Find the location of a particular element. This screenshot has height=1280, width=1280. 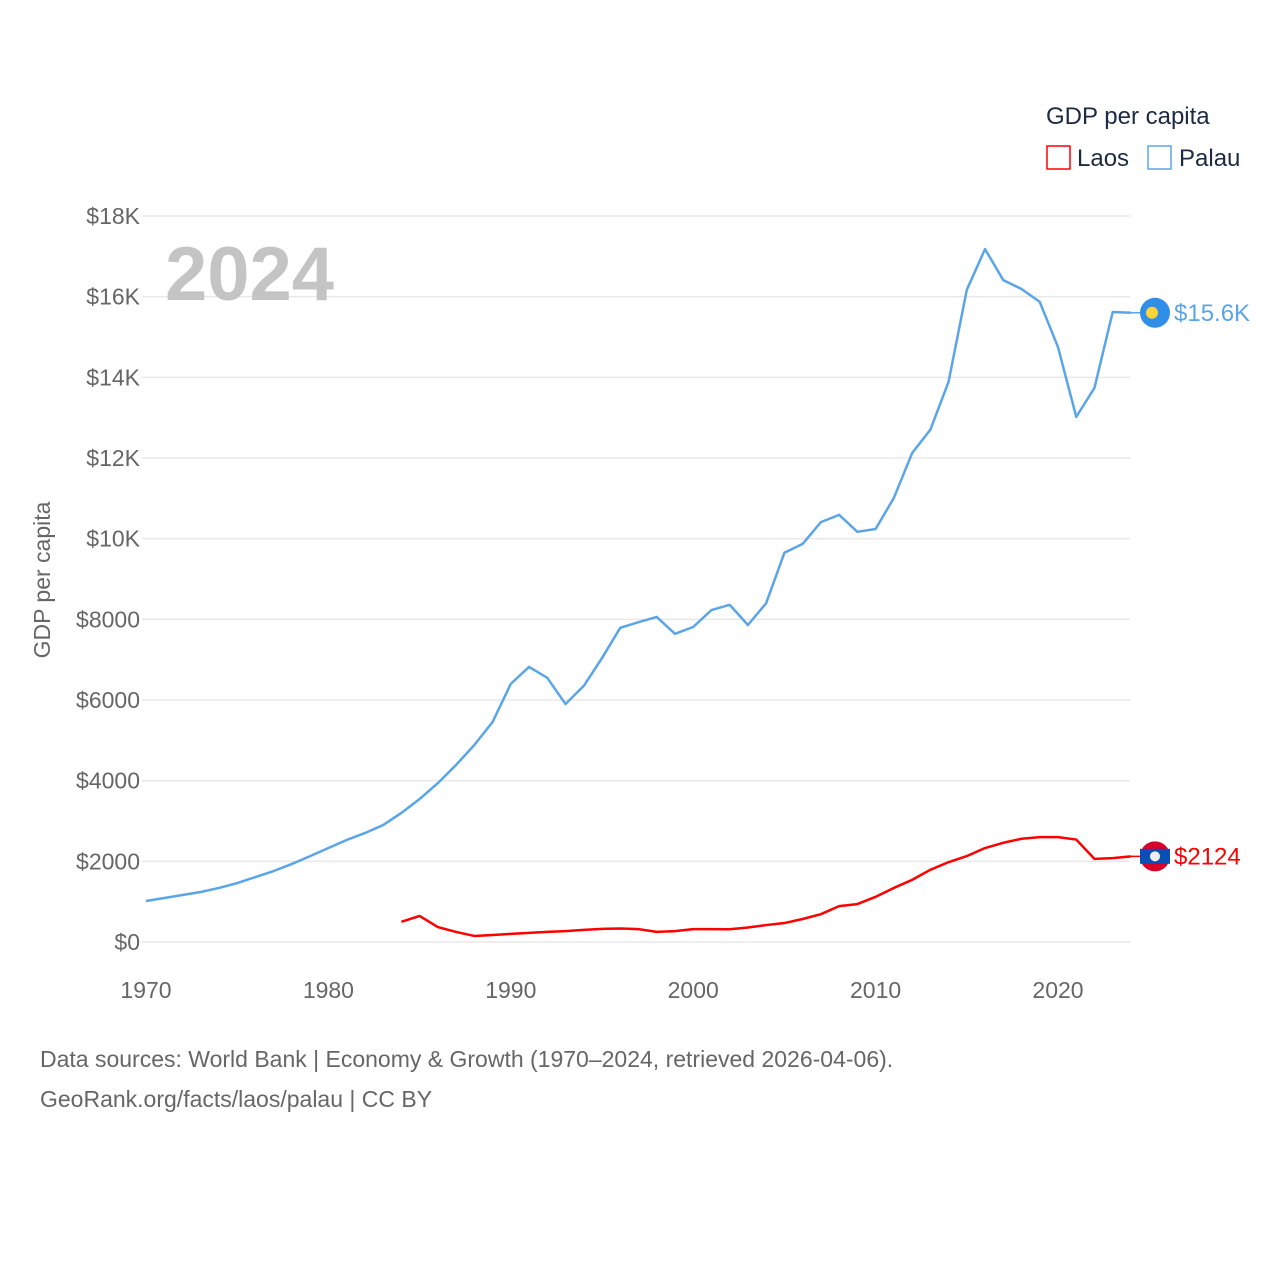

legend-label-laos: Laos is located at coordinates (1103, 158).